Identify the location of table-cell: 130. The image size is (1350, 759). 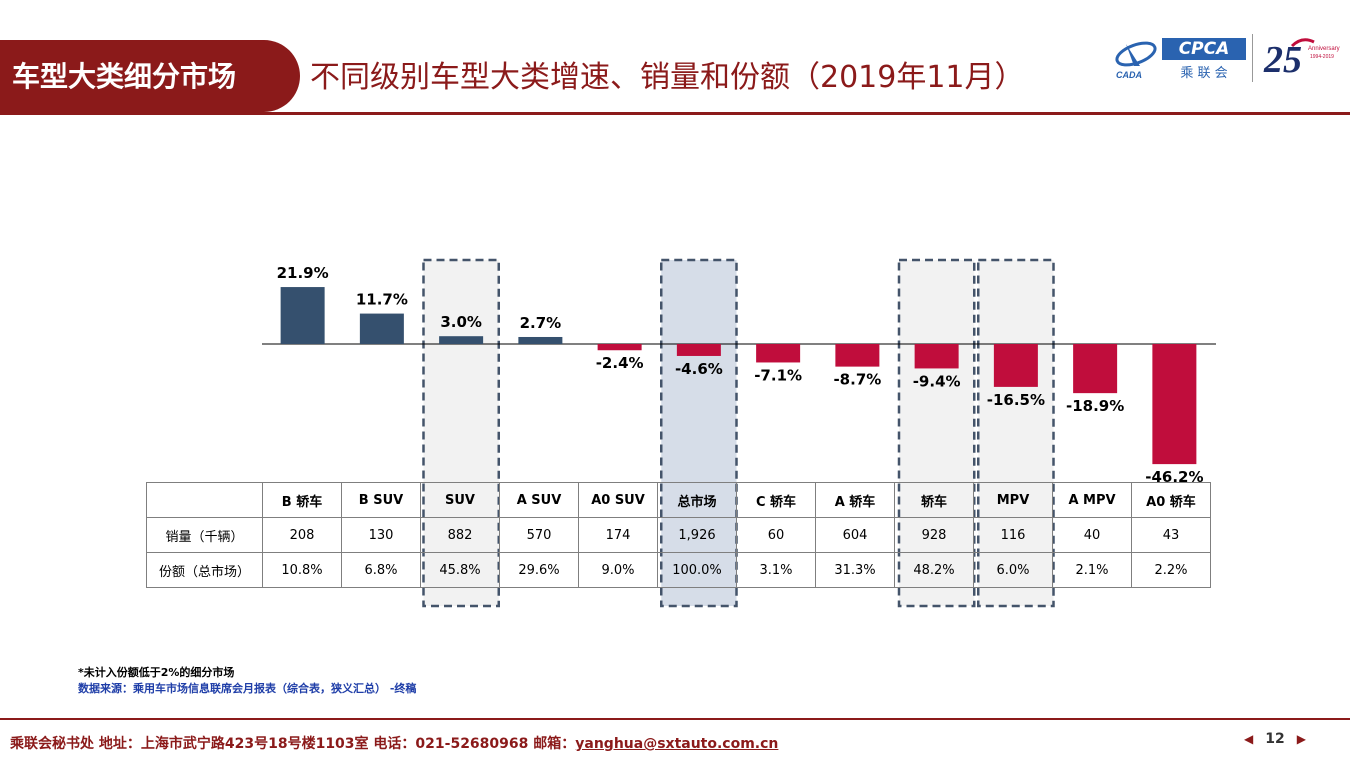
(381, 535).